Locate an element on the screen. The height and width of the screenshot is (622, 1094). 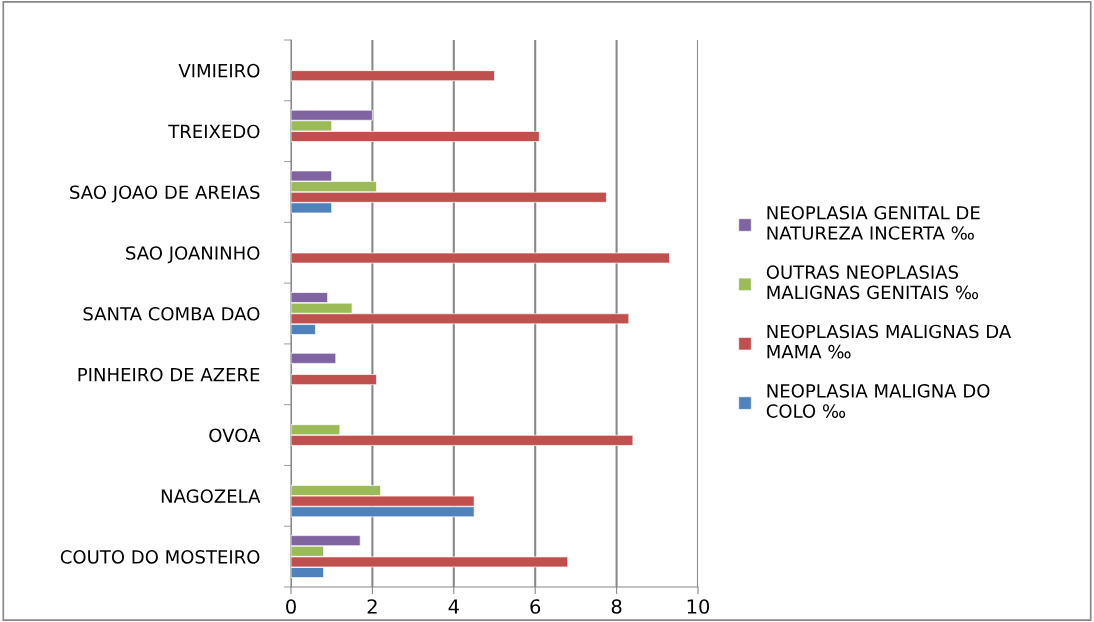
x-tick-label: 8 is located at coordinates (616, 606).